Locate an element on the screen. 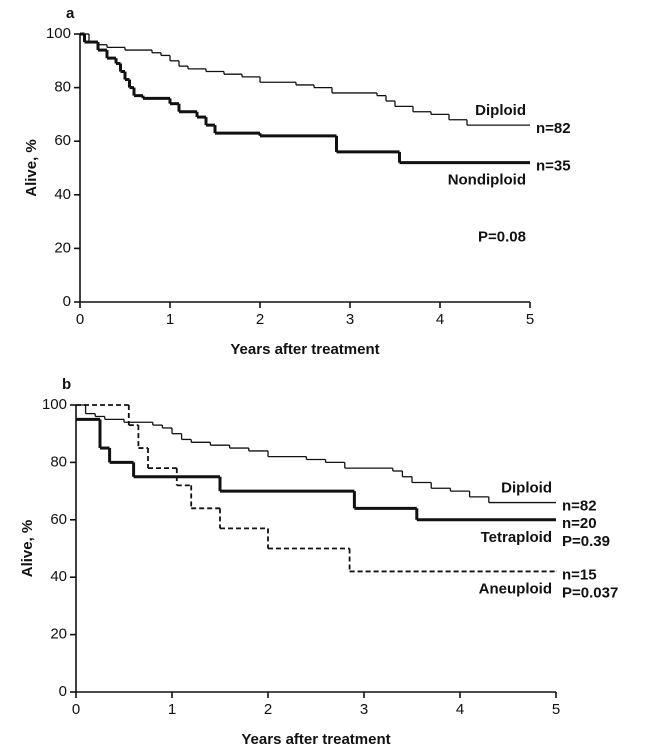  annotation: P=0.08 is located at coordinates (502, 237).